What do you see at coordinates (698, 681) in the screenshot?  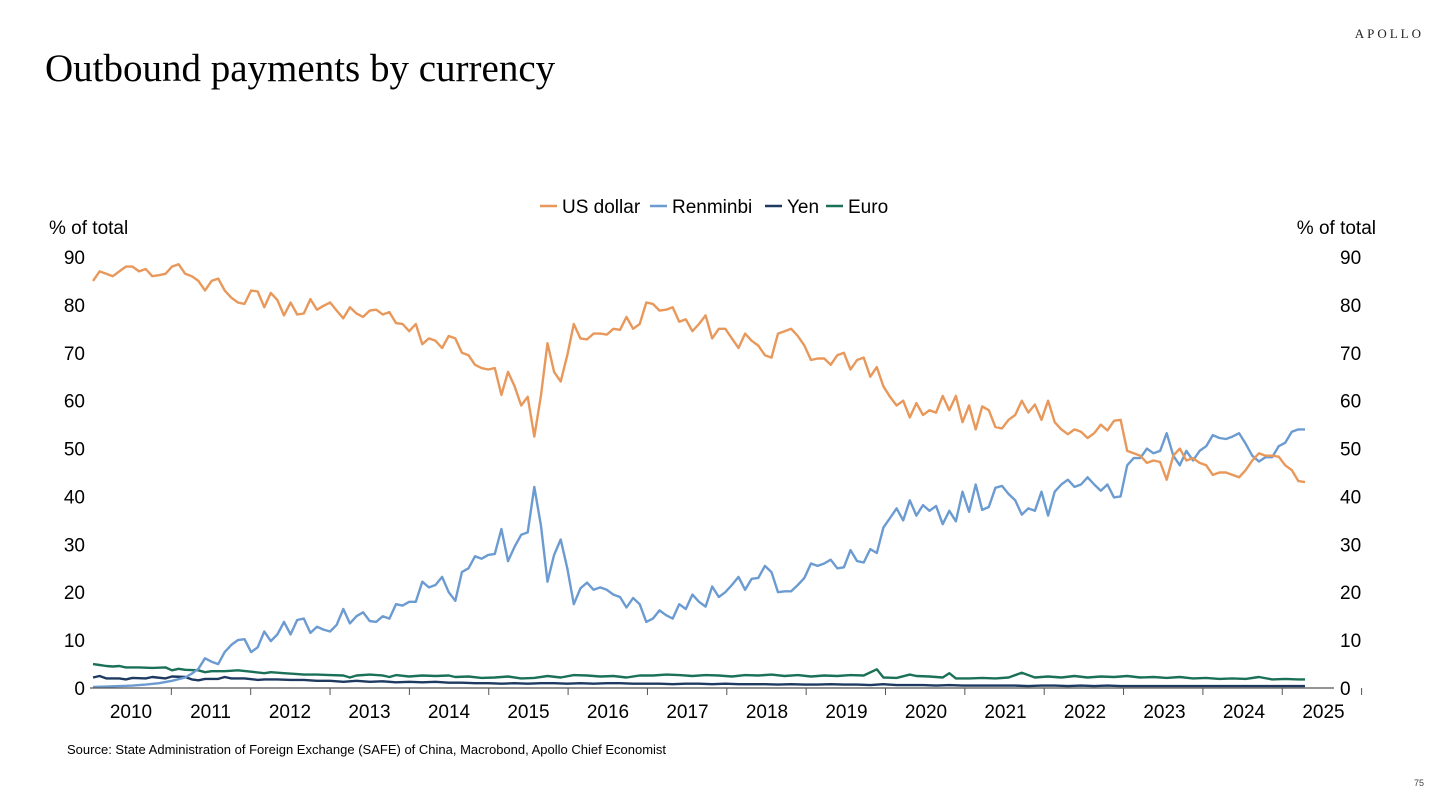 I see `series-line-yen` at bounding box center [698, 681].